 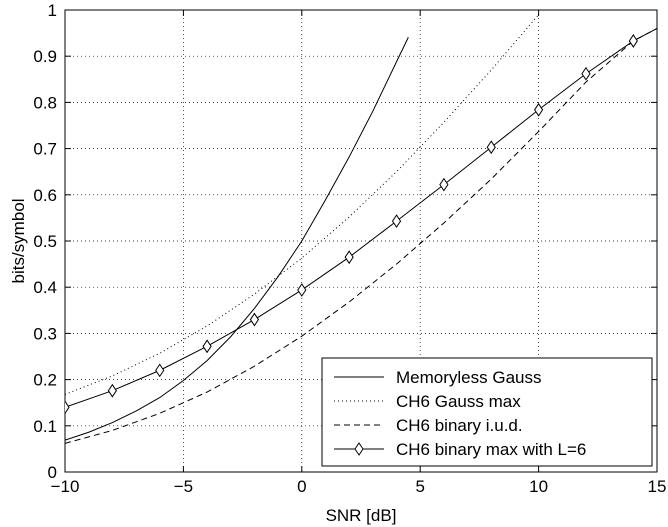 I want to click on legend-label: CH6 binary i.u.d., so click(x=459, y=425).